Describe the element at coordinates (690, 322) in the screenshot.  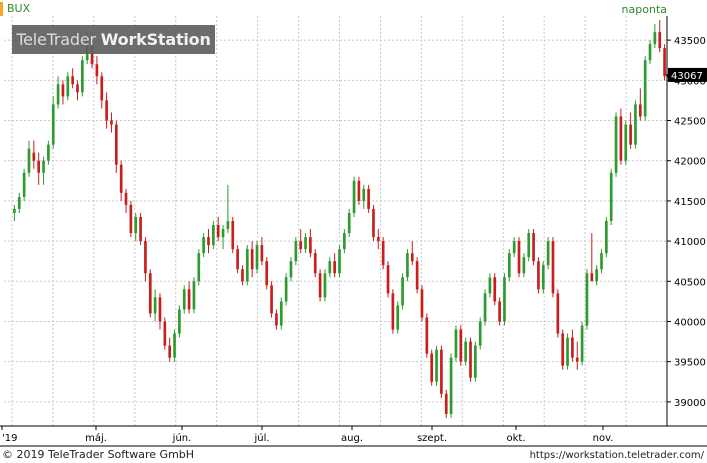
I see `y-tick-label: 40000` at that location.